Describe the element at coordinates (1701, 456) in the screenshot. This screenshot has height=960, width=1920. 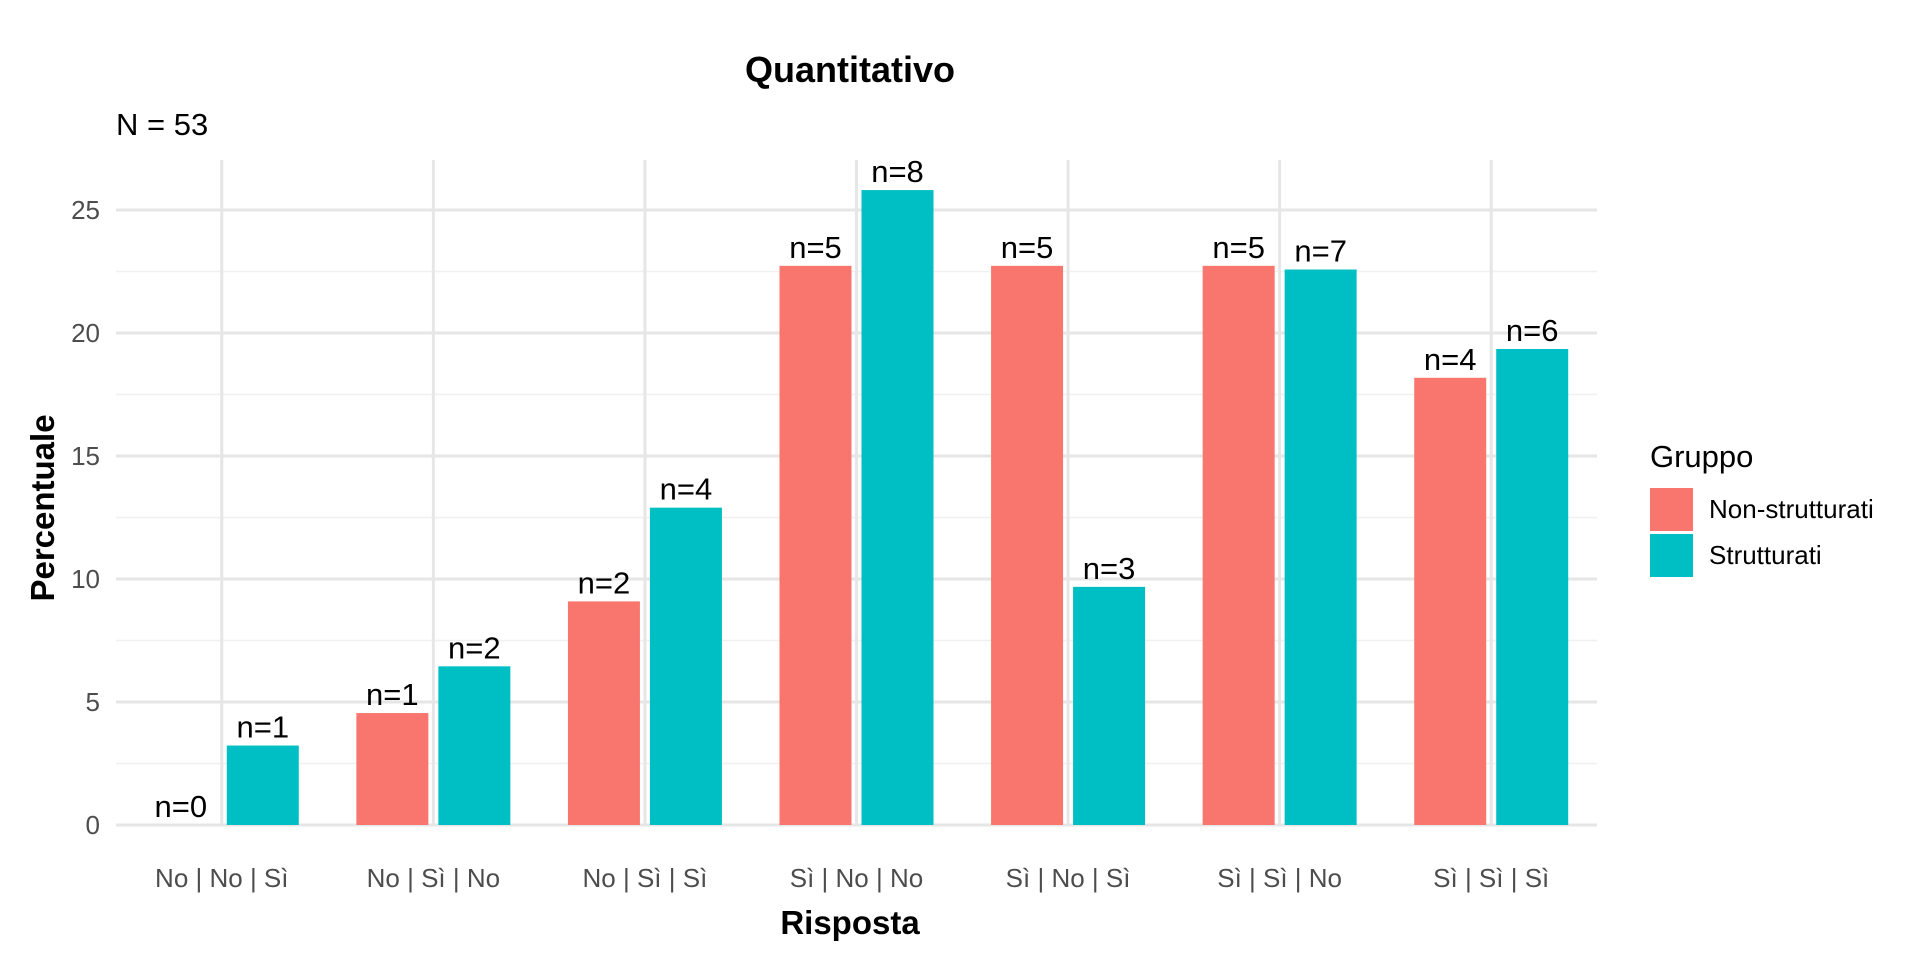
I see `legend-title: Gruppo` at that location.